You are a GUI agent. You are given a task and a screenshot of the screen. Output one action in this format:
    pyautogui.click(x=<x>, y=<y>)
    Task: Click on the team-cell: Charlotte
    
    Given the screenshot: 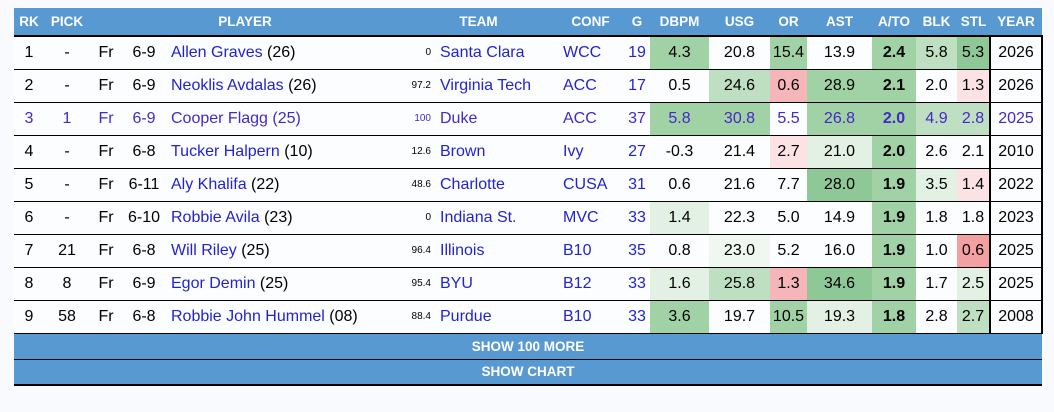 What is the action you would take?
    pyautogui.click(x=495, y=185)
    